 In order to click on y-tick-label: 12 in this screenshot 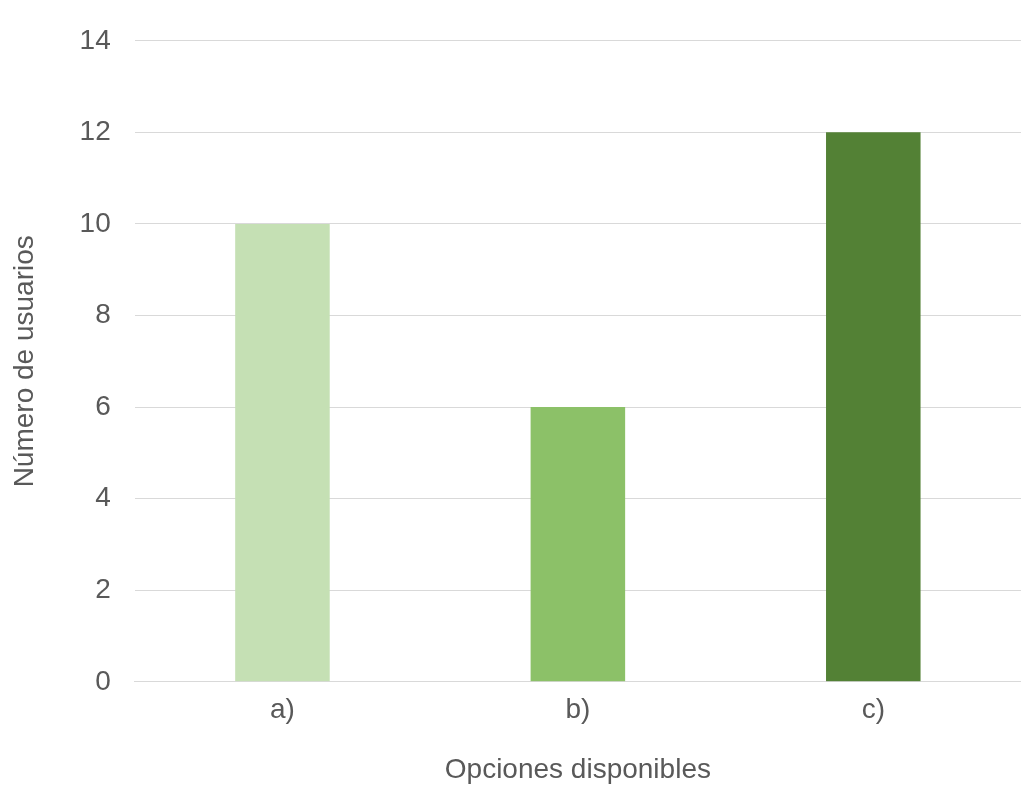, I will do `click(95, 131)`.